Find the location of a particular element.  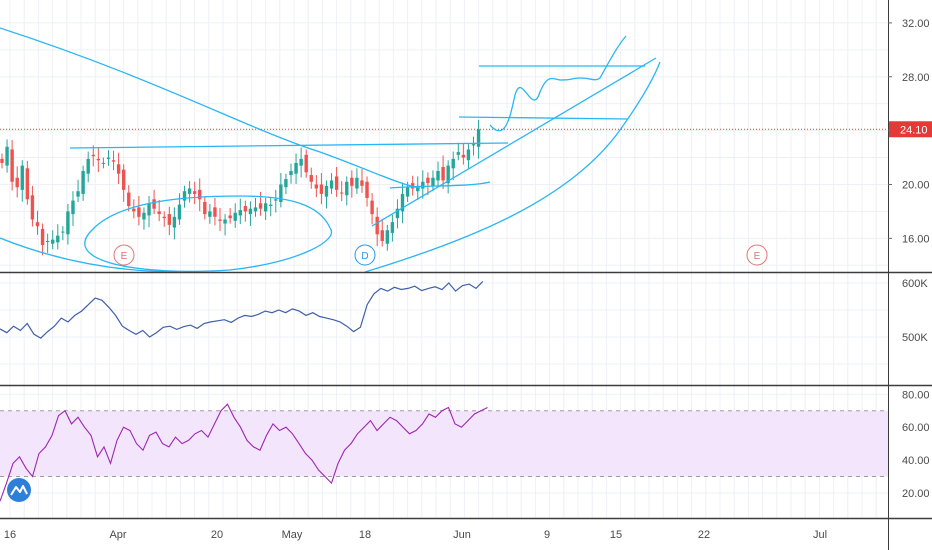

x-tick-label: Apr is located at coordinates (117, 535).